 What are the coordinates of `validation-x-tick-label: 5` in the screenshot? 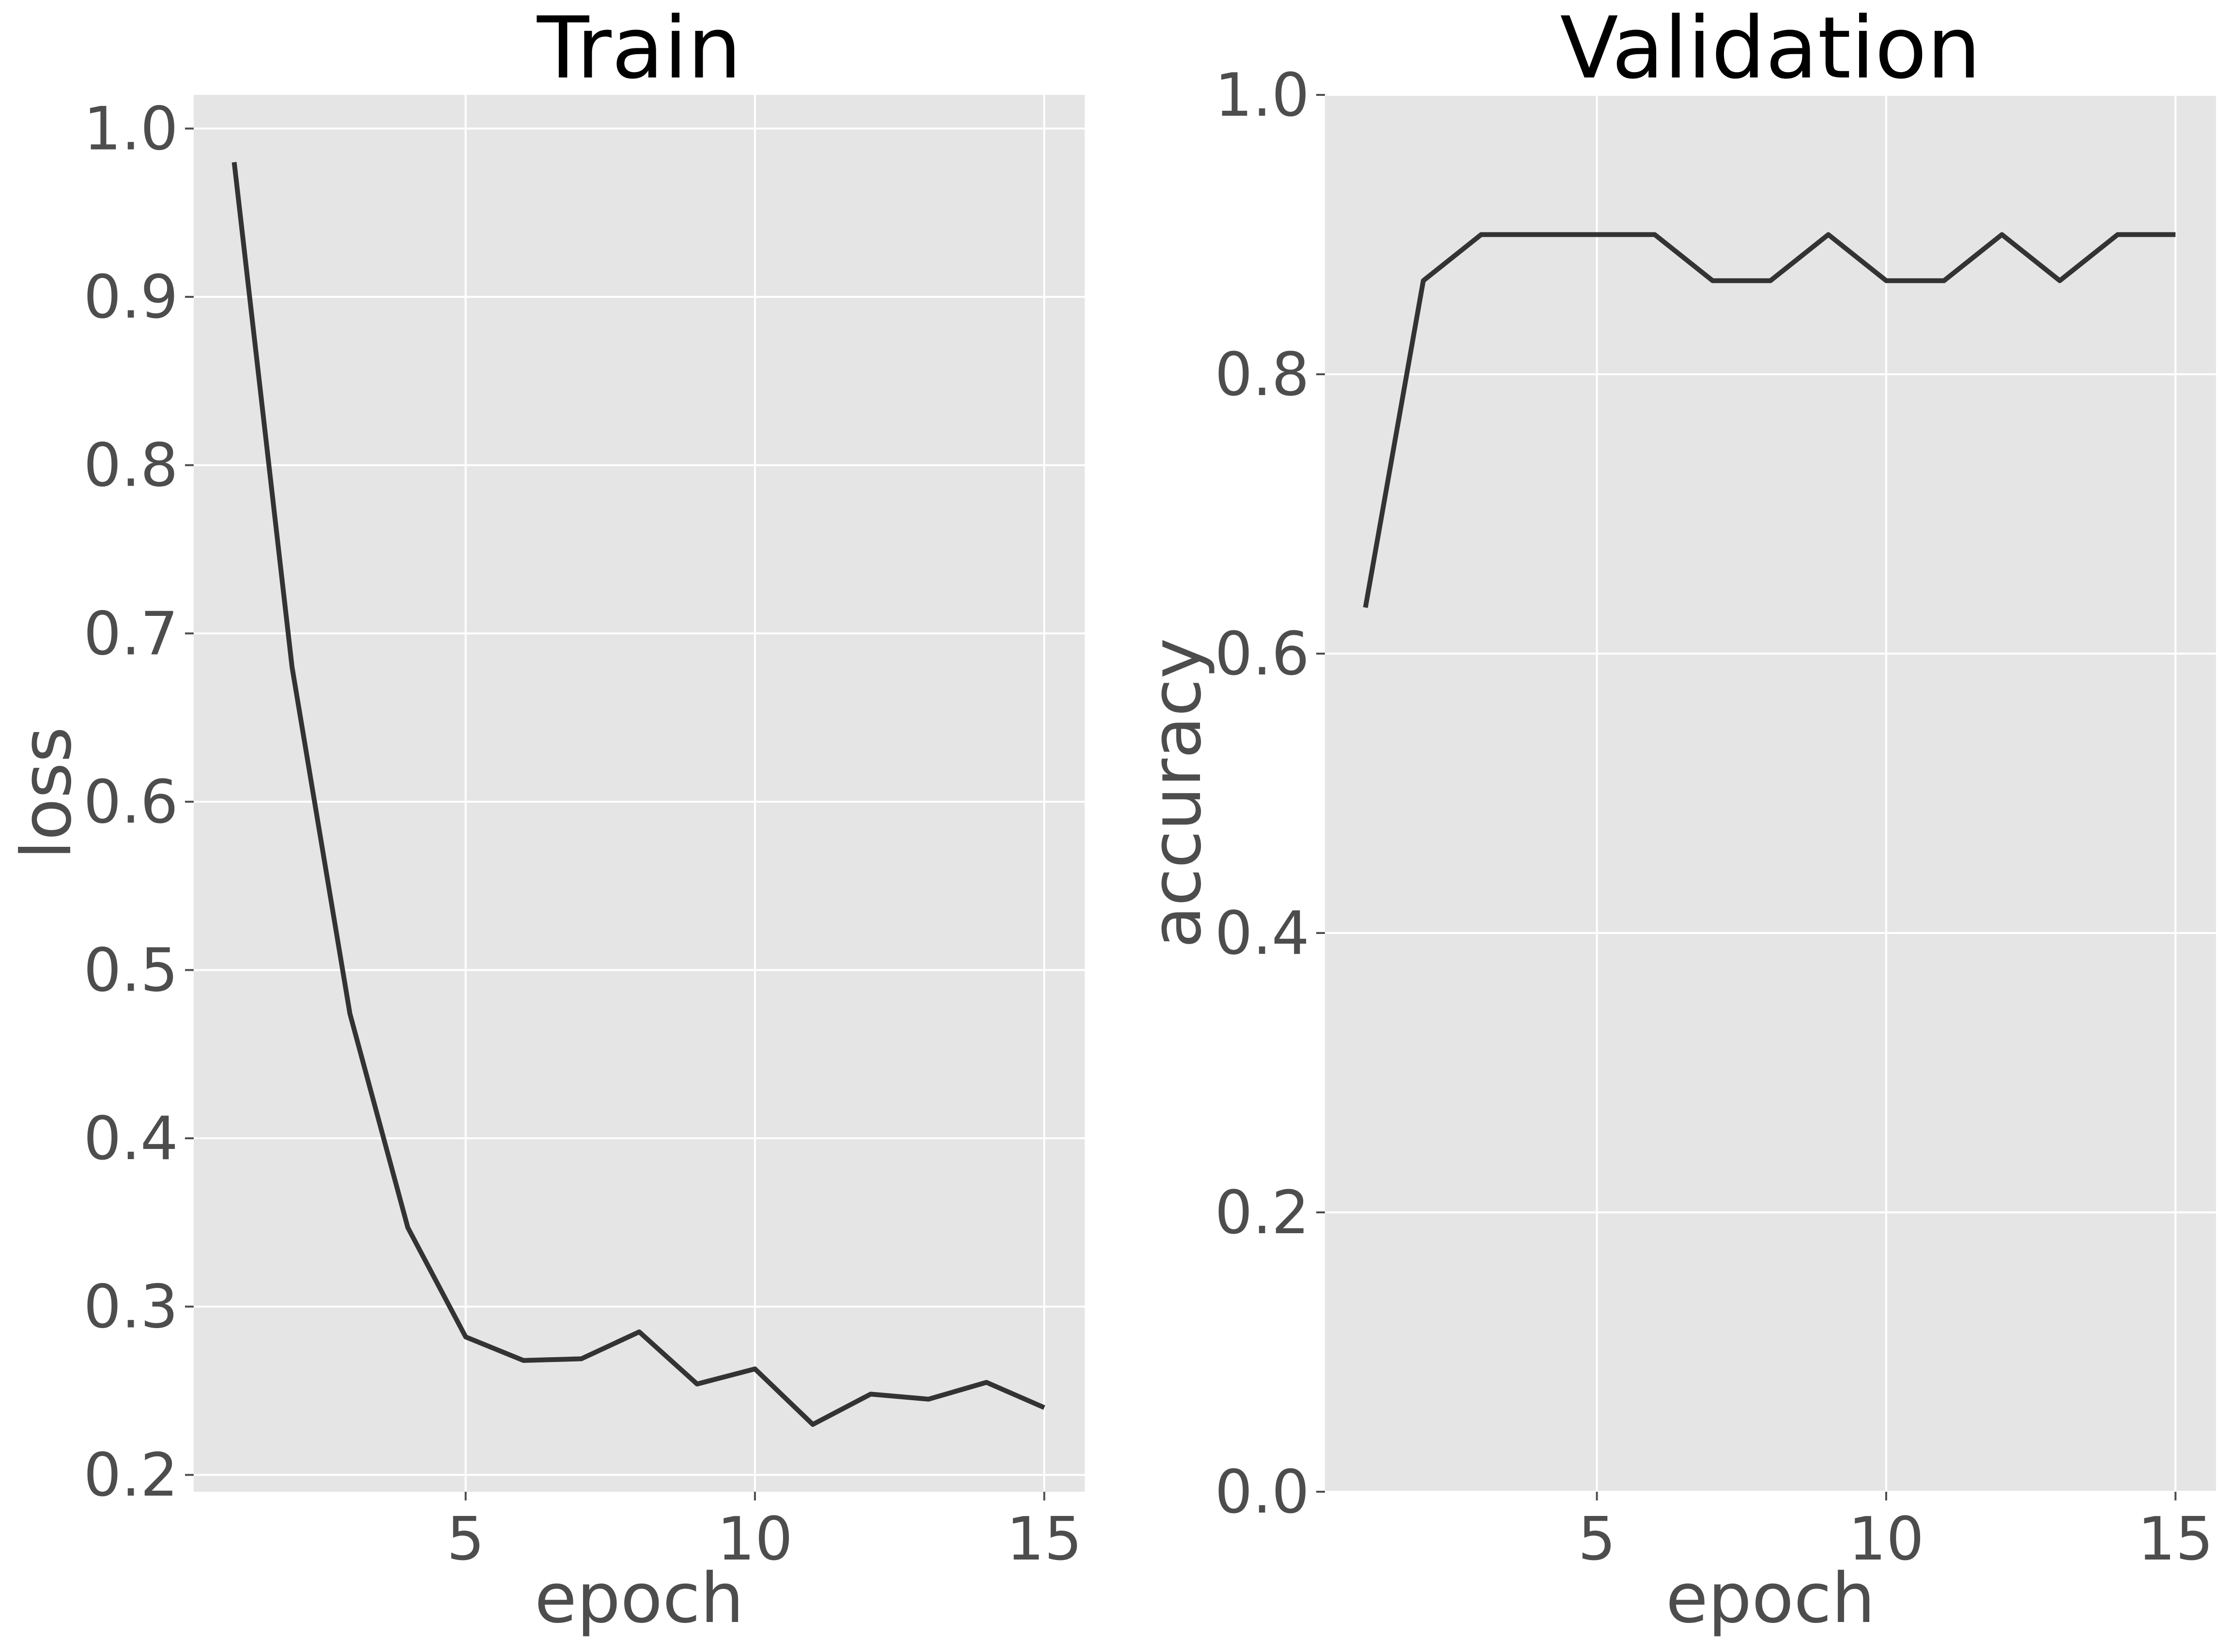 It's located at (1597, 1539).